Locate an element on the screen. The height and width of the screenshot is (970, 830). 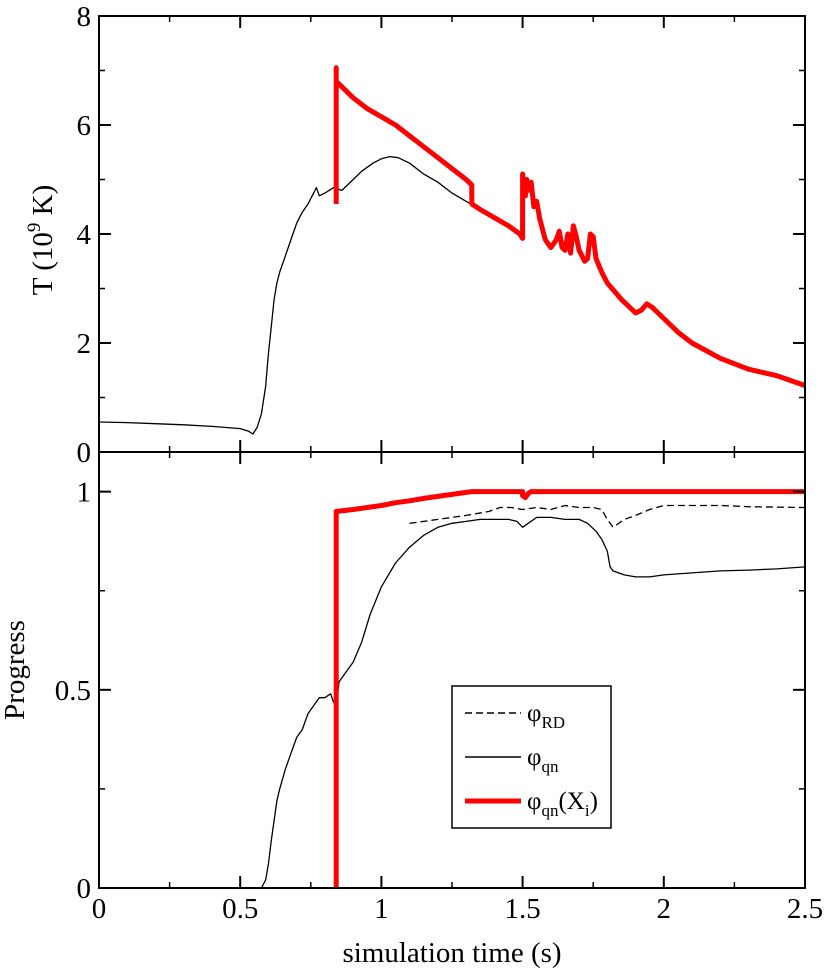
legend-phi-qn-xi-subscript: qn is located at coordinates (550, 810).